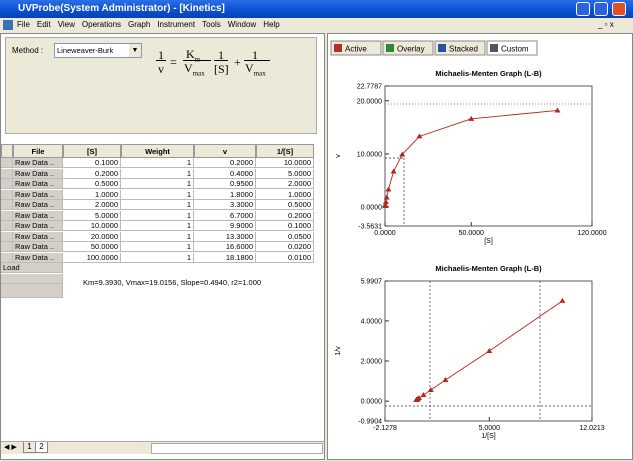  I want to click on minimize-button, so click(583, 9).